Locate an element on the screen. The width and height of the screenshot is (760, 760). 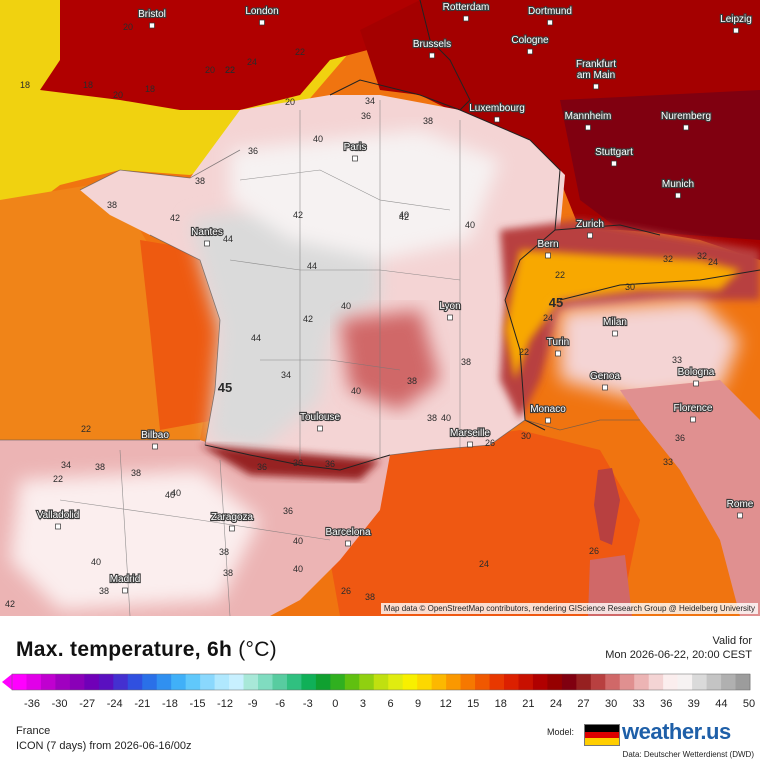
colorbar-tick-label: -21 is located at coordinates (142, 704).